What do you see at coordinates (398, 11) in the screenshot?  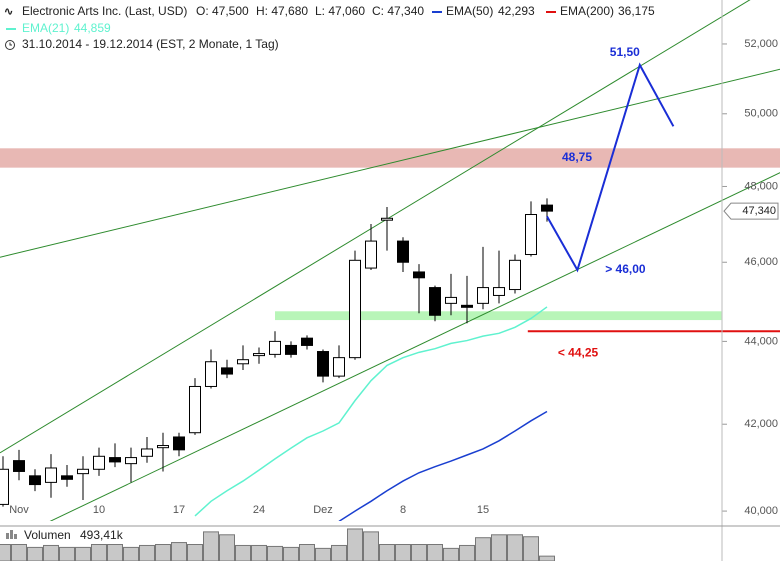 I see `close-value: C: 47,340` at bounding box center [398, 11].